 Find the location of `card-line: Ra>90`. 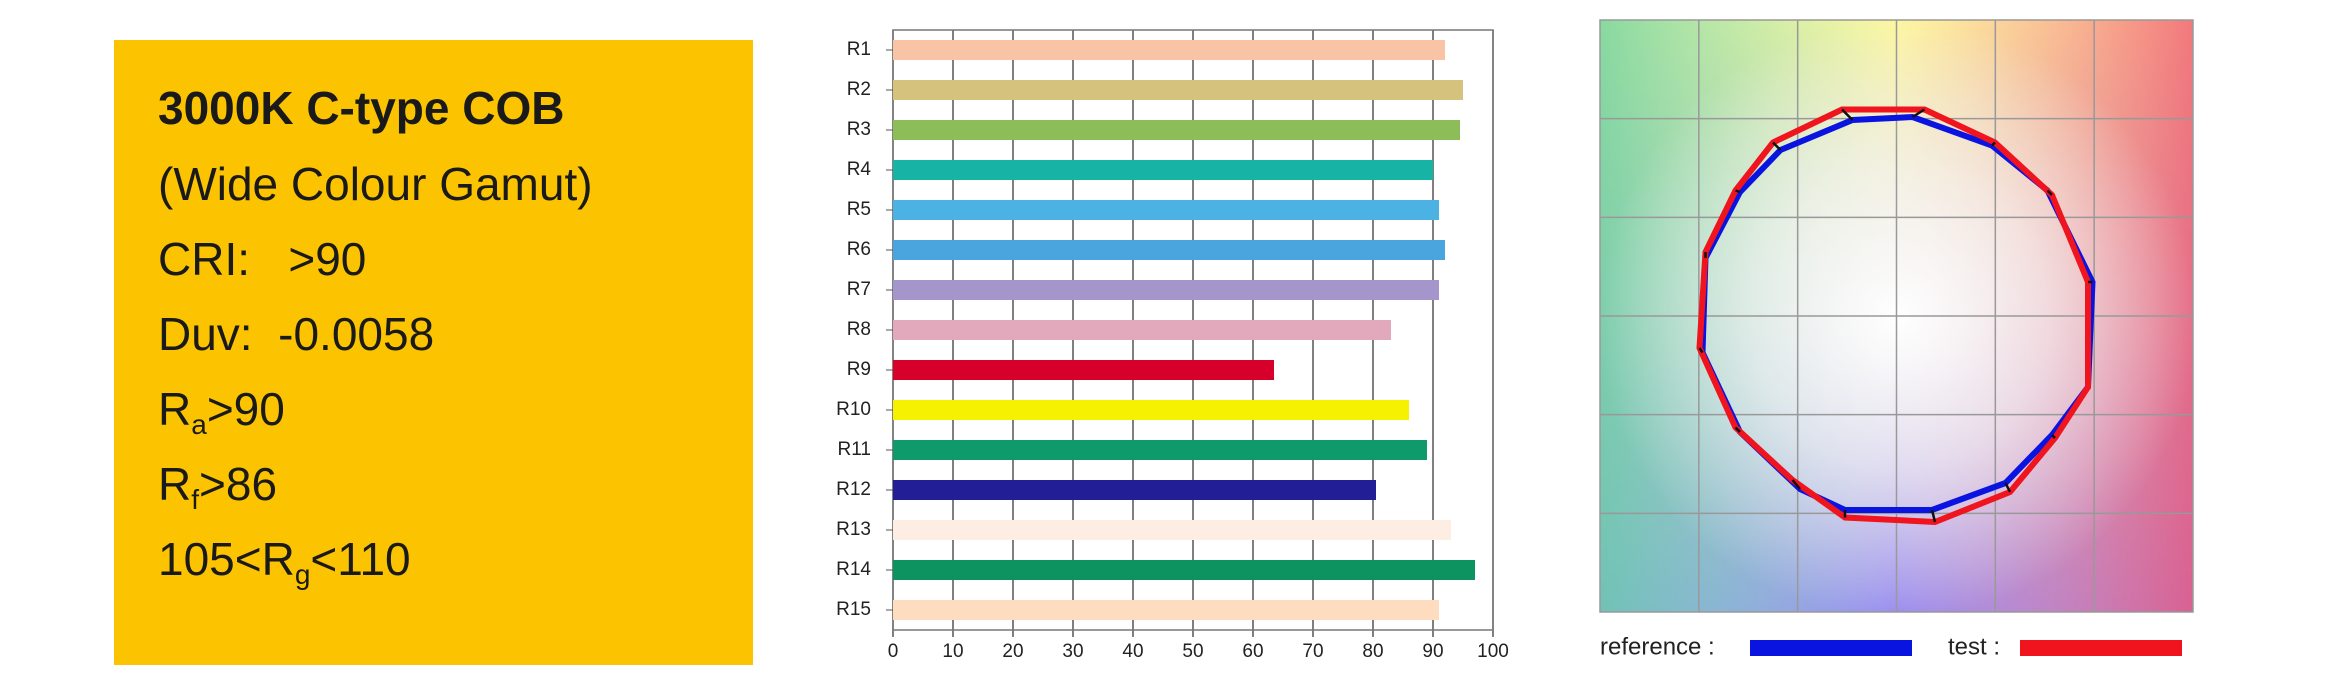

card-line: Ra>90 is located at coordinates (221, 411).